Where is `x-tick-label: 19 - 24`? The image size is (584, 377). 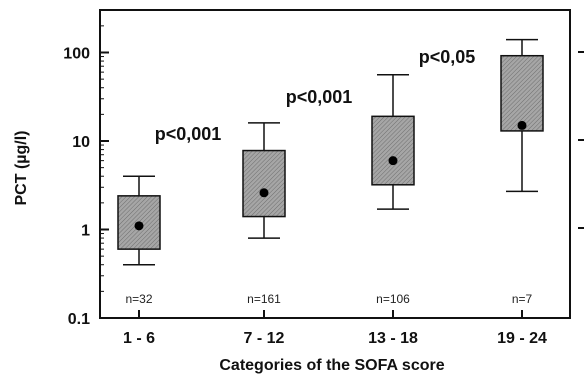 x-tick-label: 19 - 24 is located at coordinates (522, 338).